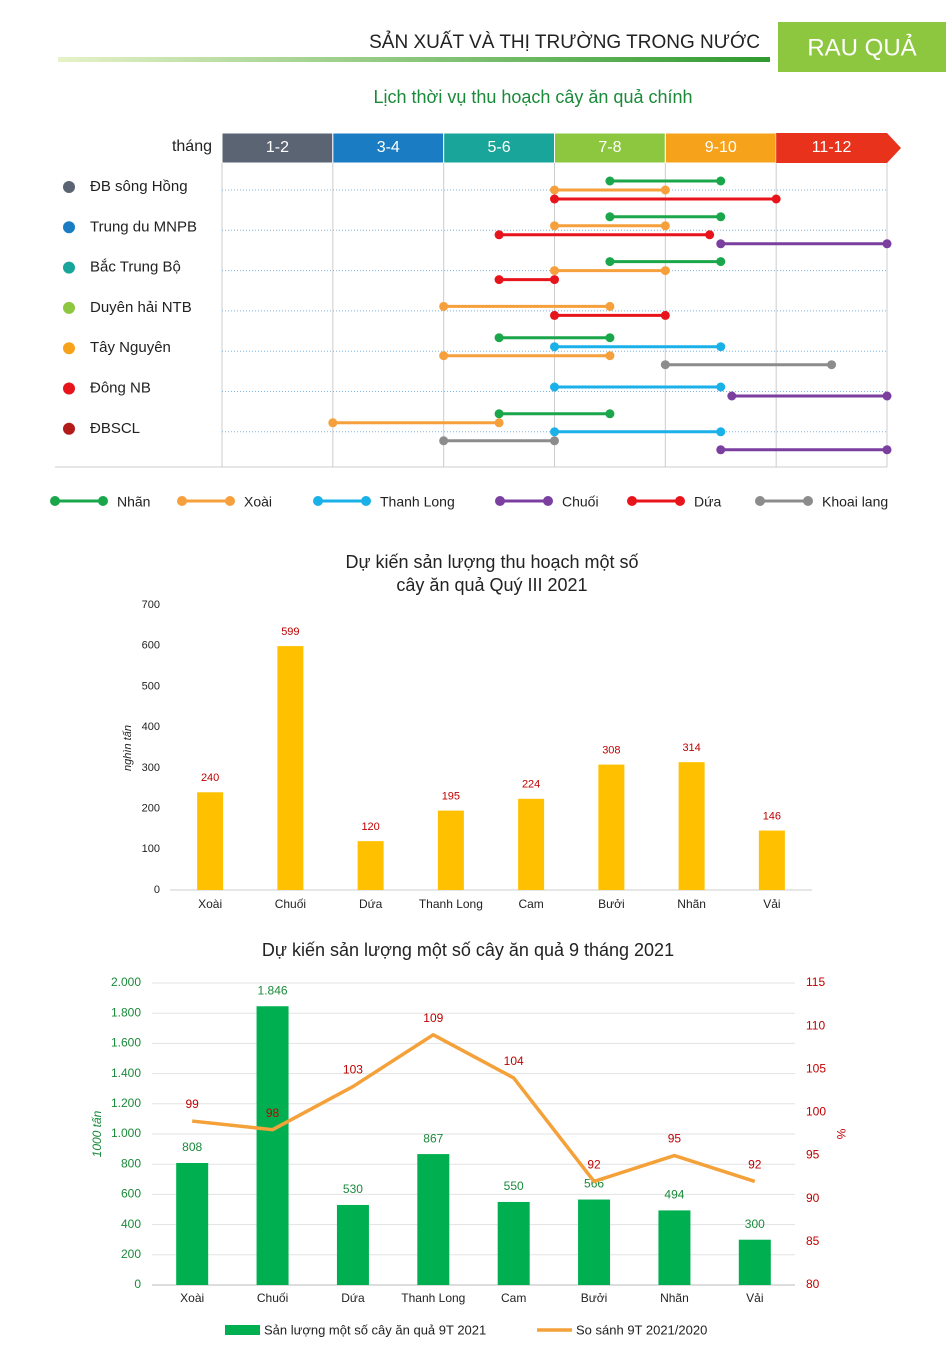 This screenshot has width=946, height=1366. What do you see at coordinates (513, 1298) in the screenshot?
I see `x-tick-label: Cam` at bounding box center [513, 1298].